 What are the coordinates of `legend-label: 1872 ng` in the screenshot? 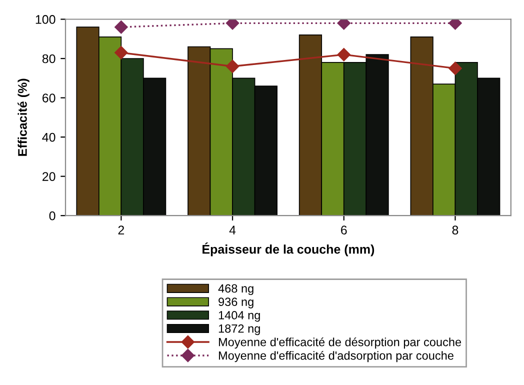 It's located at (239, 330).